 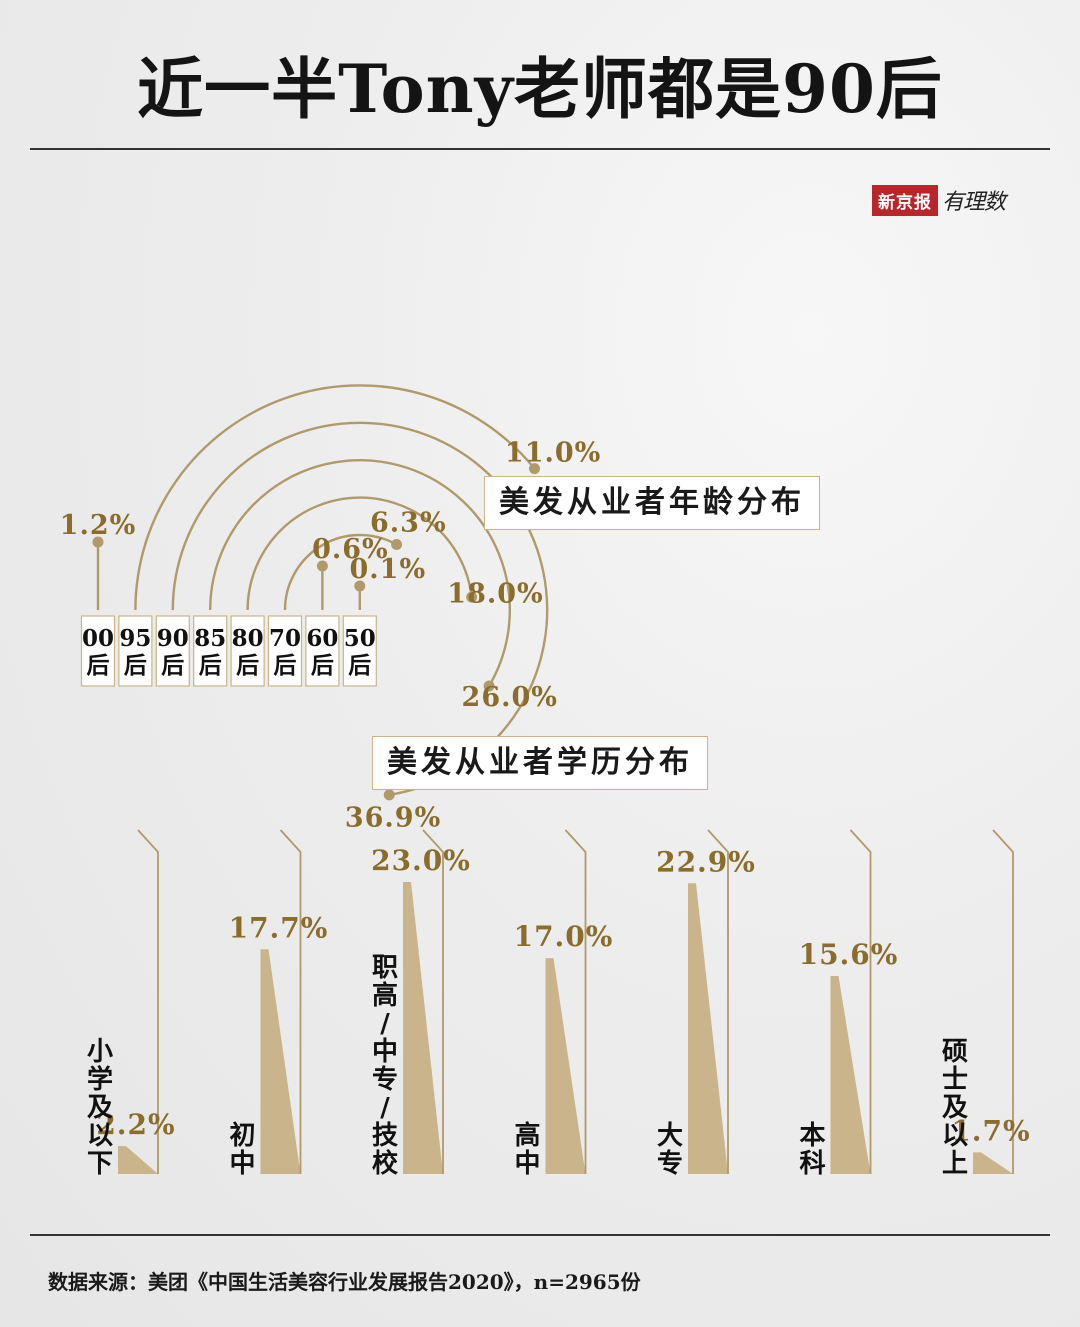 What do you see at coordinates (553, 452) in the screenshot?
I see `age-value-label: 11.0%` at bounding box center [553, 452].